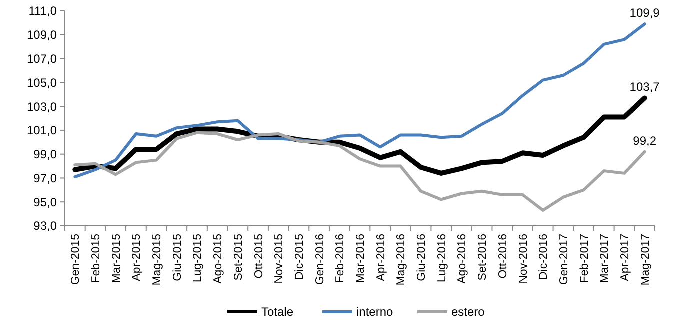  What do you see at coordinates (605, 259) in the screenshot?
I see `x-tick-label: Mar-2017` at bounding box center [605, 259].